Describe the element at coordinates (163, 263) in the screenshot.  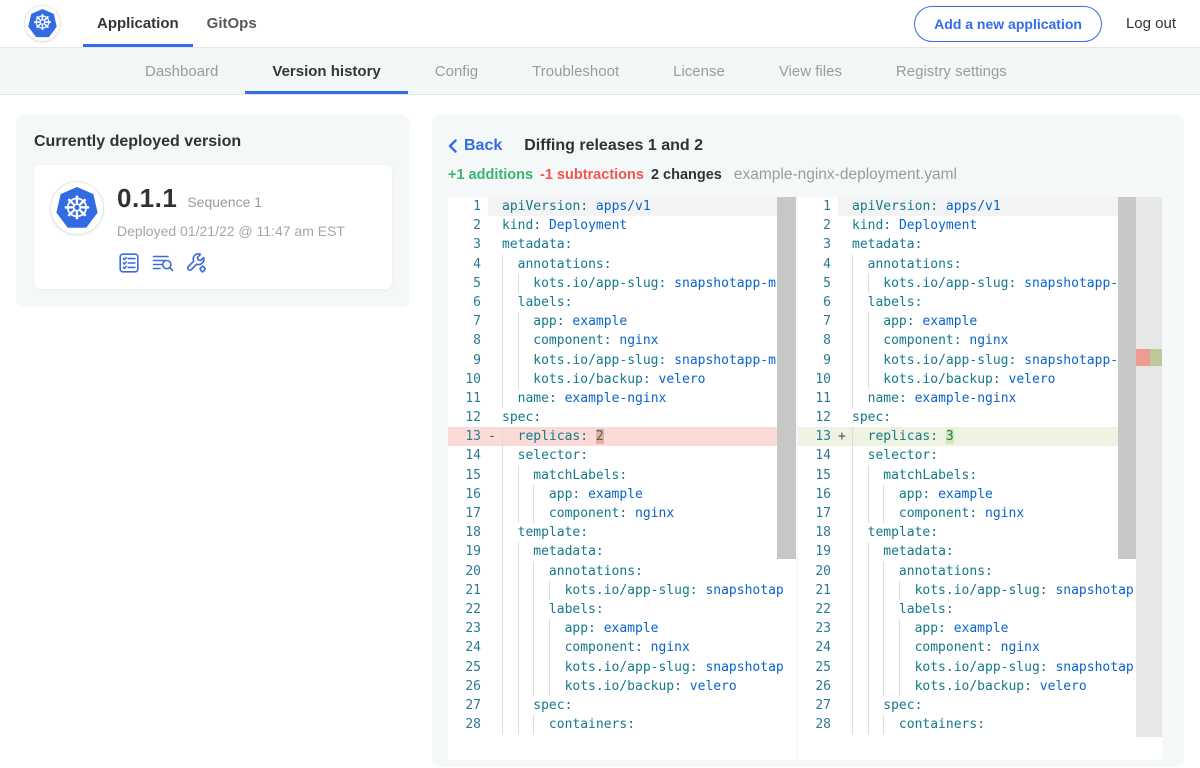
I see `deploy-logs-icon` at that location.